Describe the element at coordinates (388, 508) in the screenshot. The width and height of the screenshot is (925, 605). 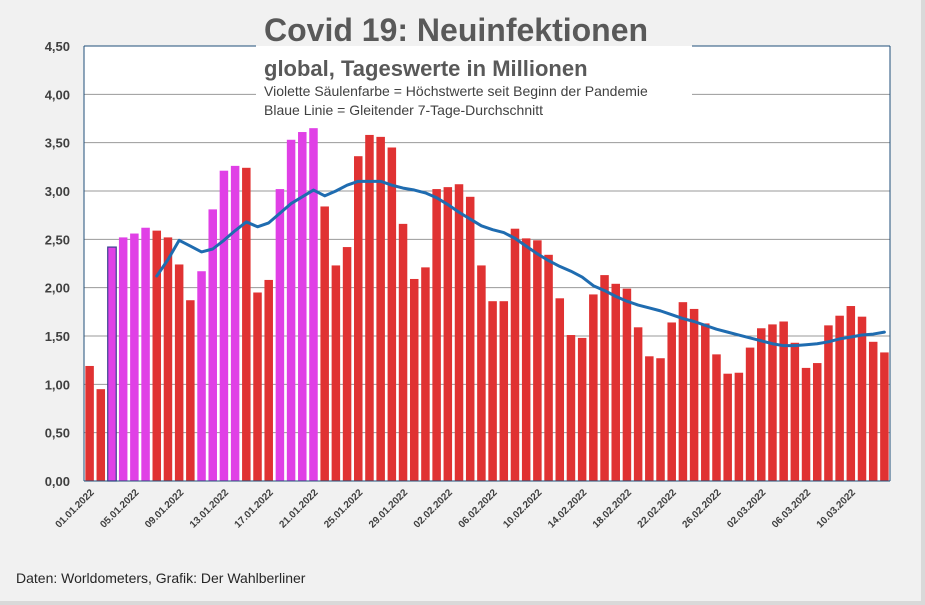
I see `x-tick-label: 29.01.2022` at that location.